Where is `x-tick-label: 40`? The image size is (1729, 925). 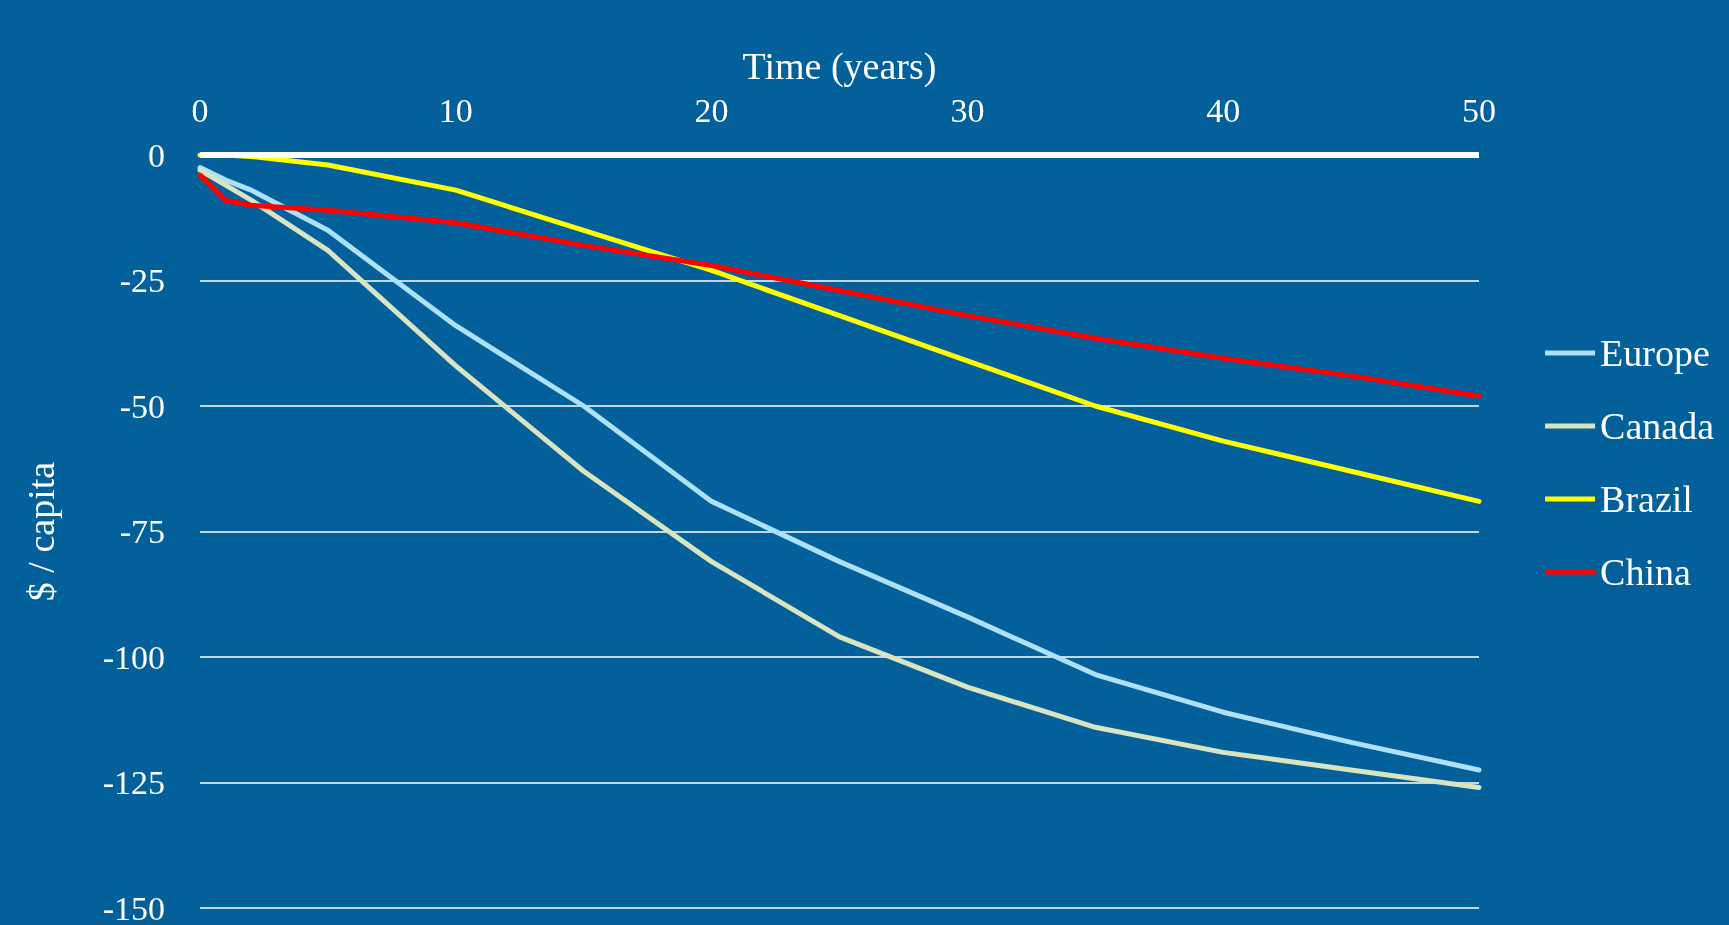 x-tick-label: 40 is located at coordinates (1223, 110).